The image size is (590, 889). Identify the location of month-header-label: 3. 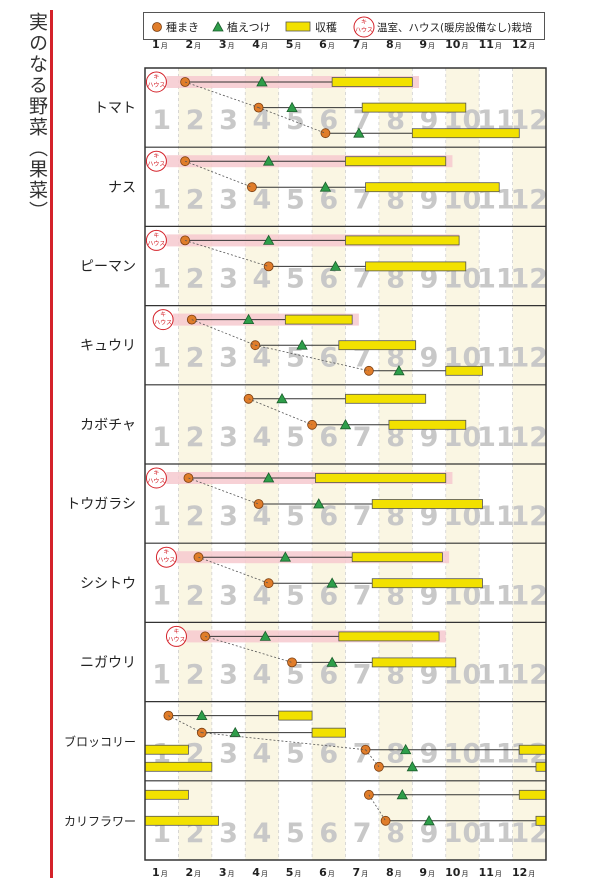
(223, 44).